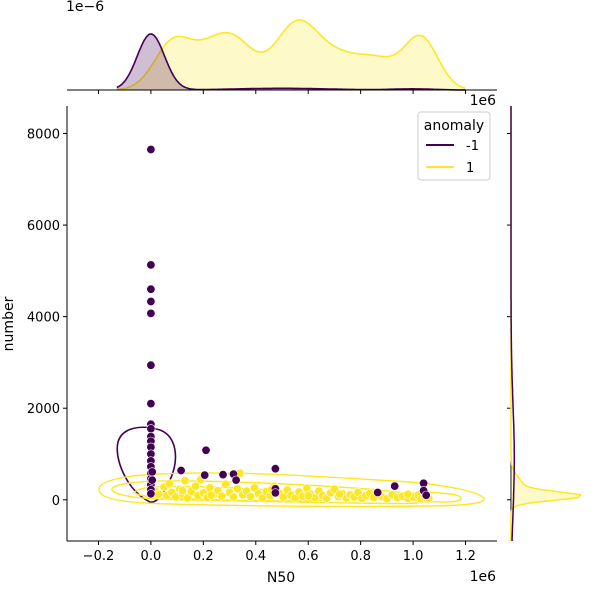 This screenshot has width=600, height=600. Describe the element at coordinates (43, 409) in the screenshot. I see `y-tick-label: 2000` at that location.